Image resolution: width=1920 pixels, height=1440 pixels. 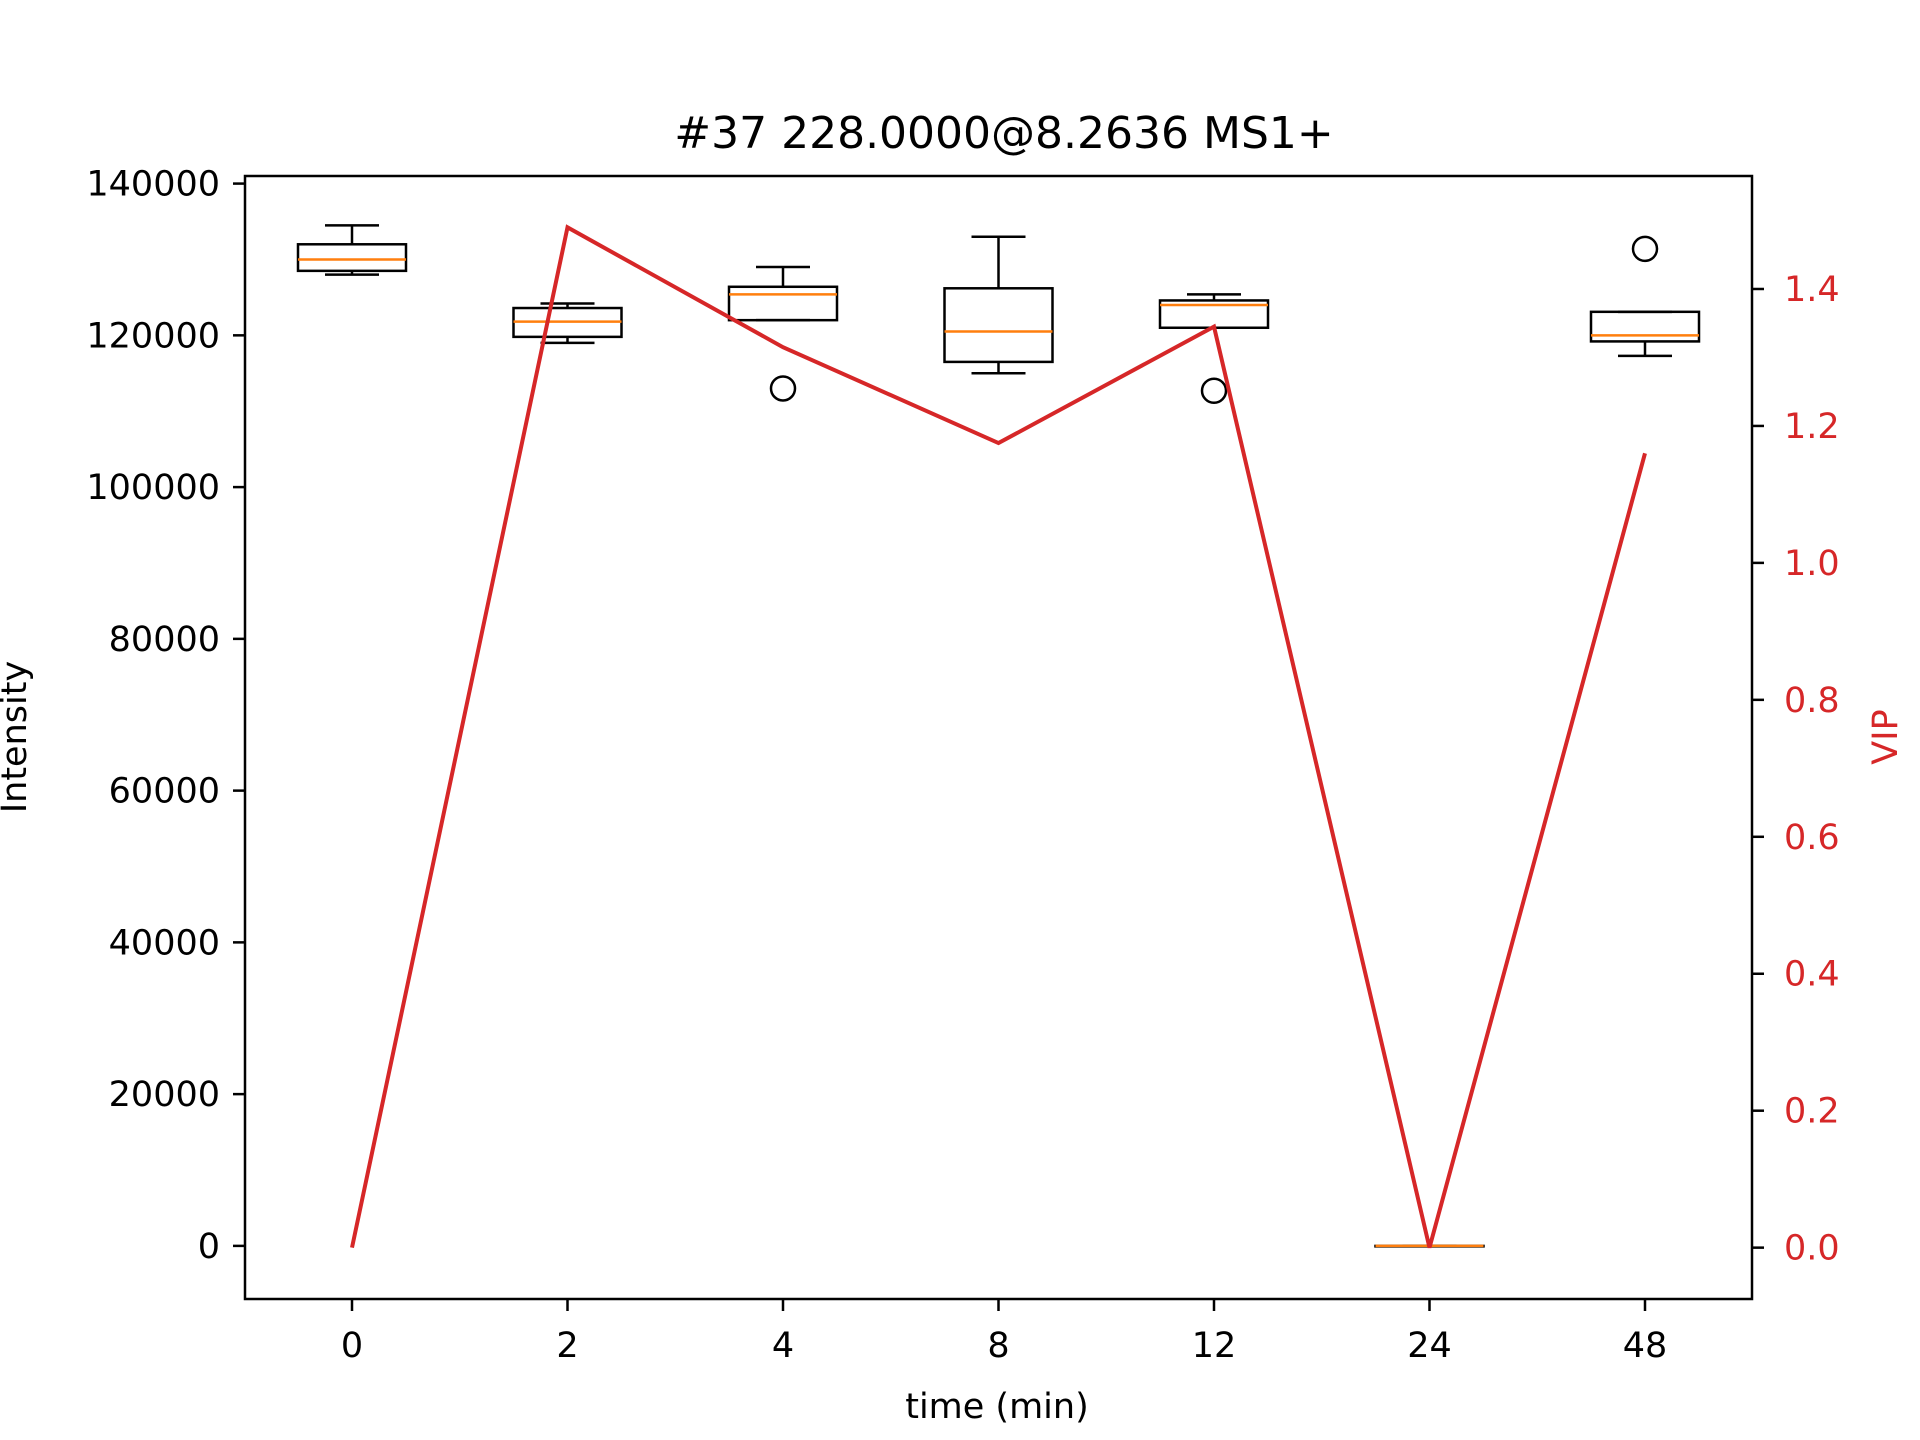 What do you see at coordinates (1812, 1249) in the screenshot?
I see `y2-tick-label: 0.0` at bounding box center [1812, 1249].